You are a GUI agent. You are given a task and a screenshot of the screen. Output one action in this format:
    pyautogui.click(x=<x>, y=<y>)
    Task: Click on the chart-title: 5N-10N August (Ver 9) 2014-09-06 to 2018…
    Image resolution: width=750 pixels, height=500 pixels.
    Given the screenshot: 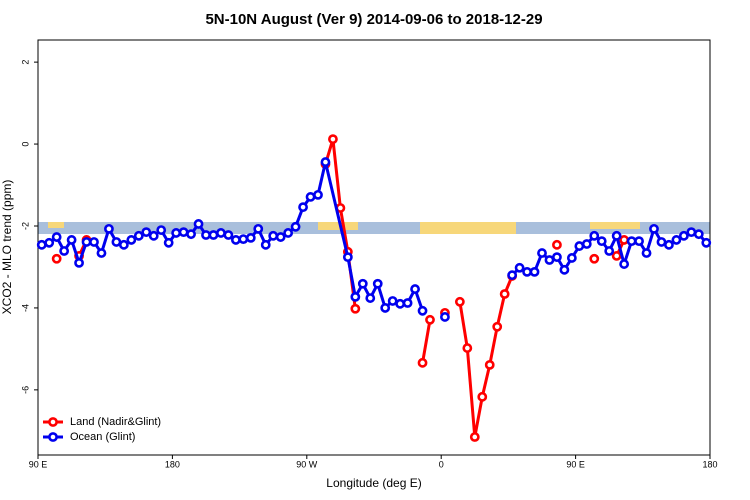 What is the action you would take?
    pyautogui.click(x=373, y=19)
    